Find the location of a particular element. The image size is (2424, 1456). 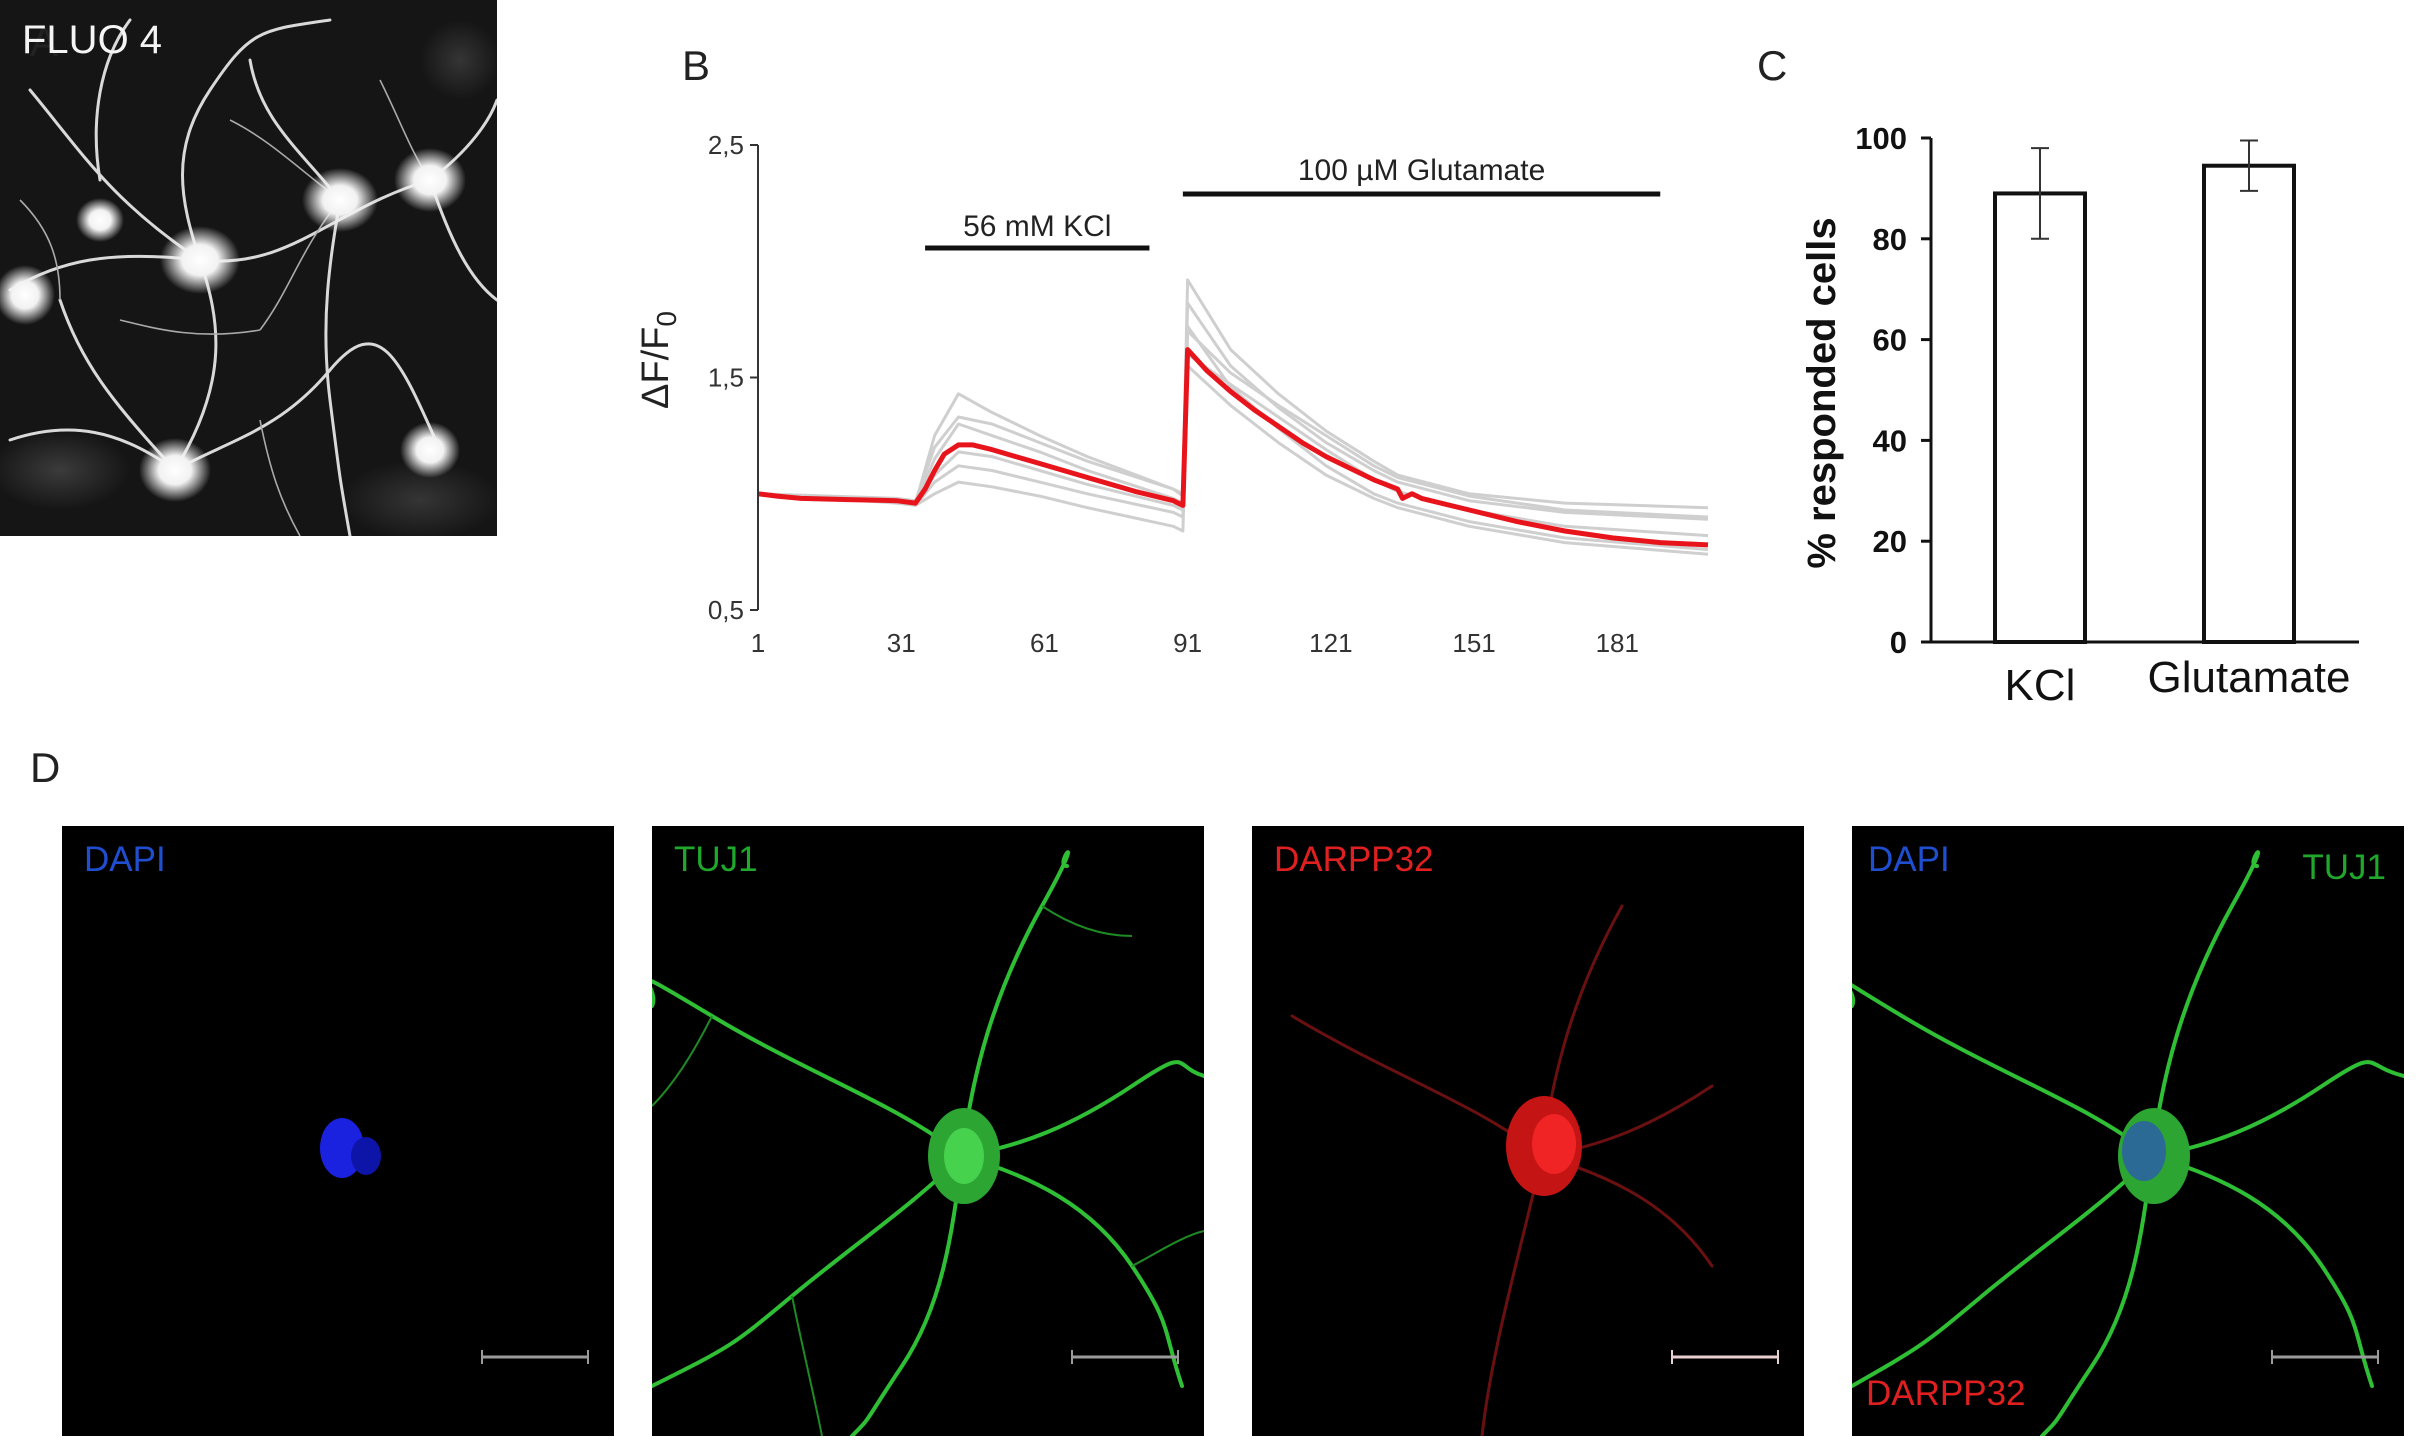

fluo4-micrograph: FLUO 4 is located at coordinates (248, 268).